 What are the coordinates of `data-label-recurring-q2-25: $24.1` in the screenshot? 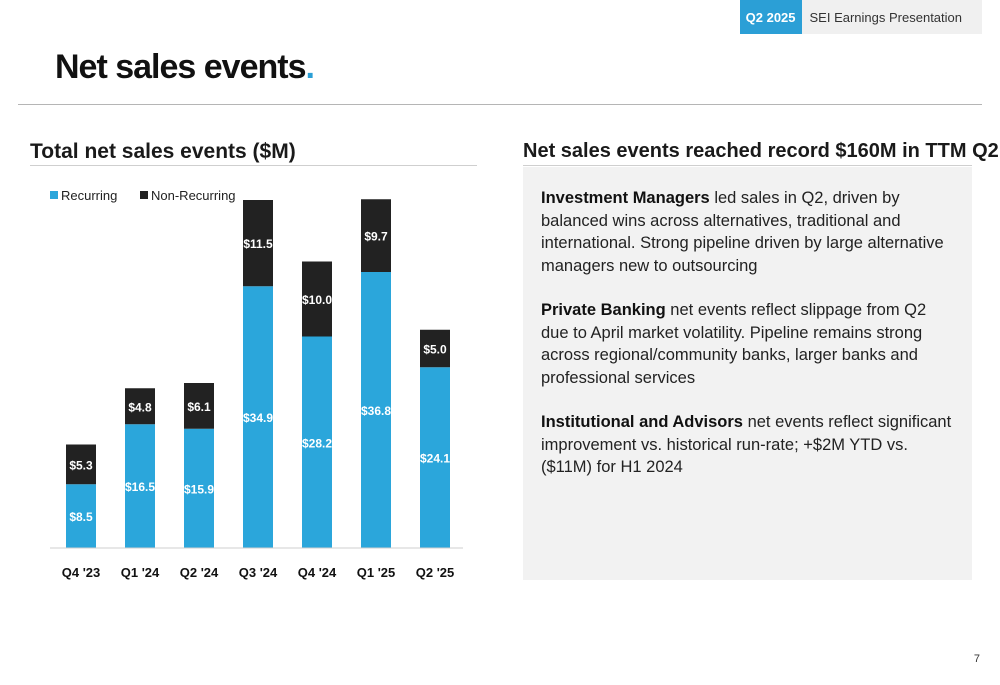 It's located at (435, 459).